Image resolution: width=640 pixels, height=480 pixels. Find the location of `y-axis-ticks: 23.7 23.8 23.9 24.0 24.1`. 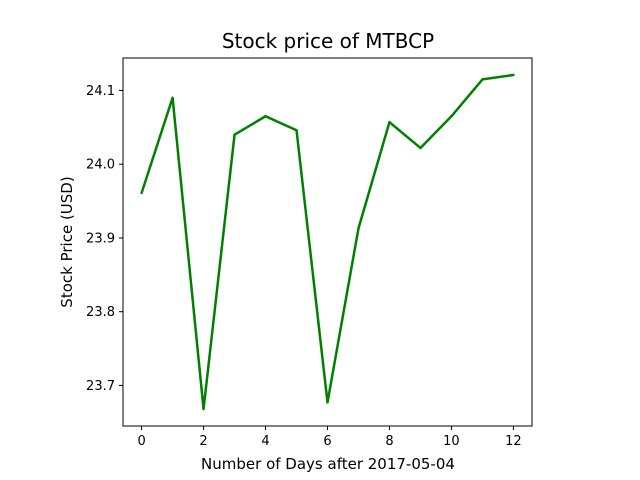

y-axis-ticks: 23.7 23.8 23.9 24.0 24.1 is located at coordinates (104, 239).